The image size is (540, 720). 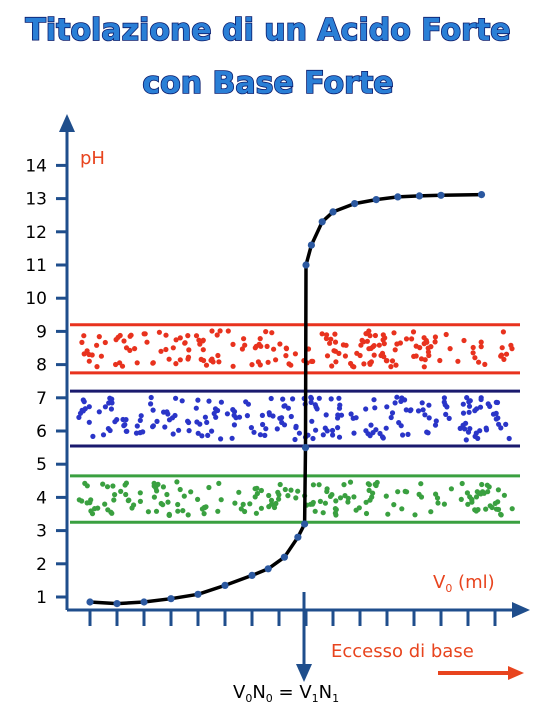 I want to click on y-tick-label: 1, so click(x=41, y=598).